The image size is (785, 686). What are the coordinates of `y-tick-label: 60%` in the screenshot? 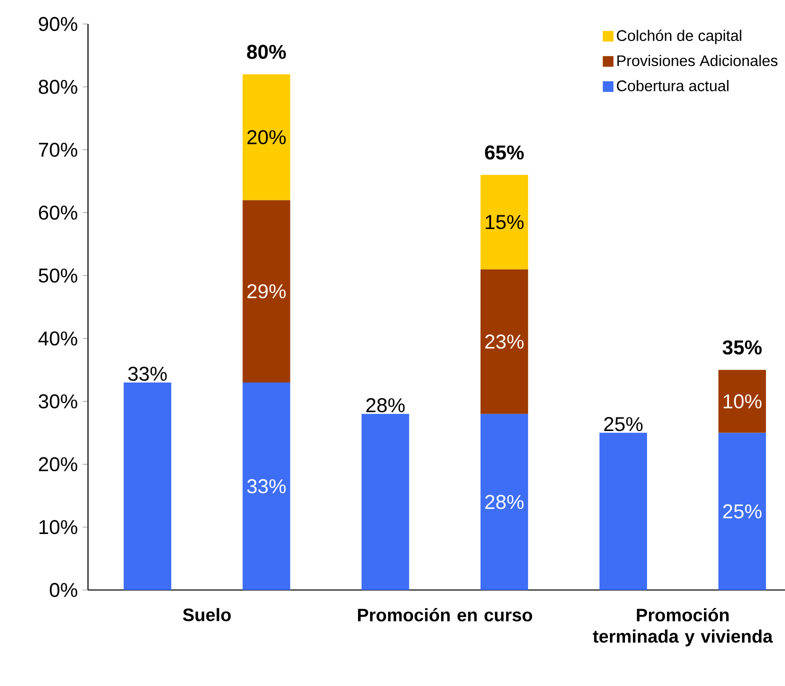 It's located at (58, 213).